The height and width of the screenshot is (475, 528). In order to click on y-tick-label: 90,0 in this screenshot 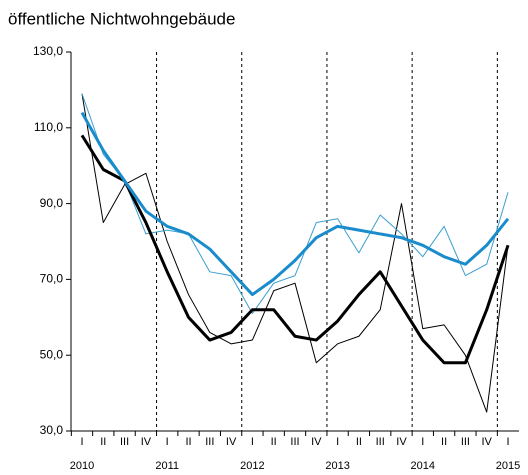, I will do `click(52, 203)`.